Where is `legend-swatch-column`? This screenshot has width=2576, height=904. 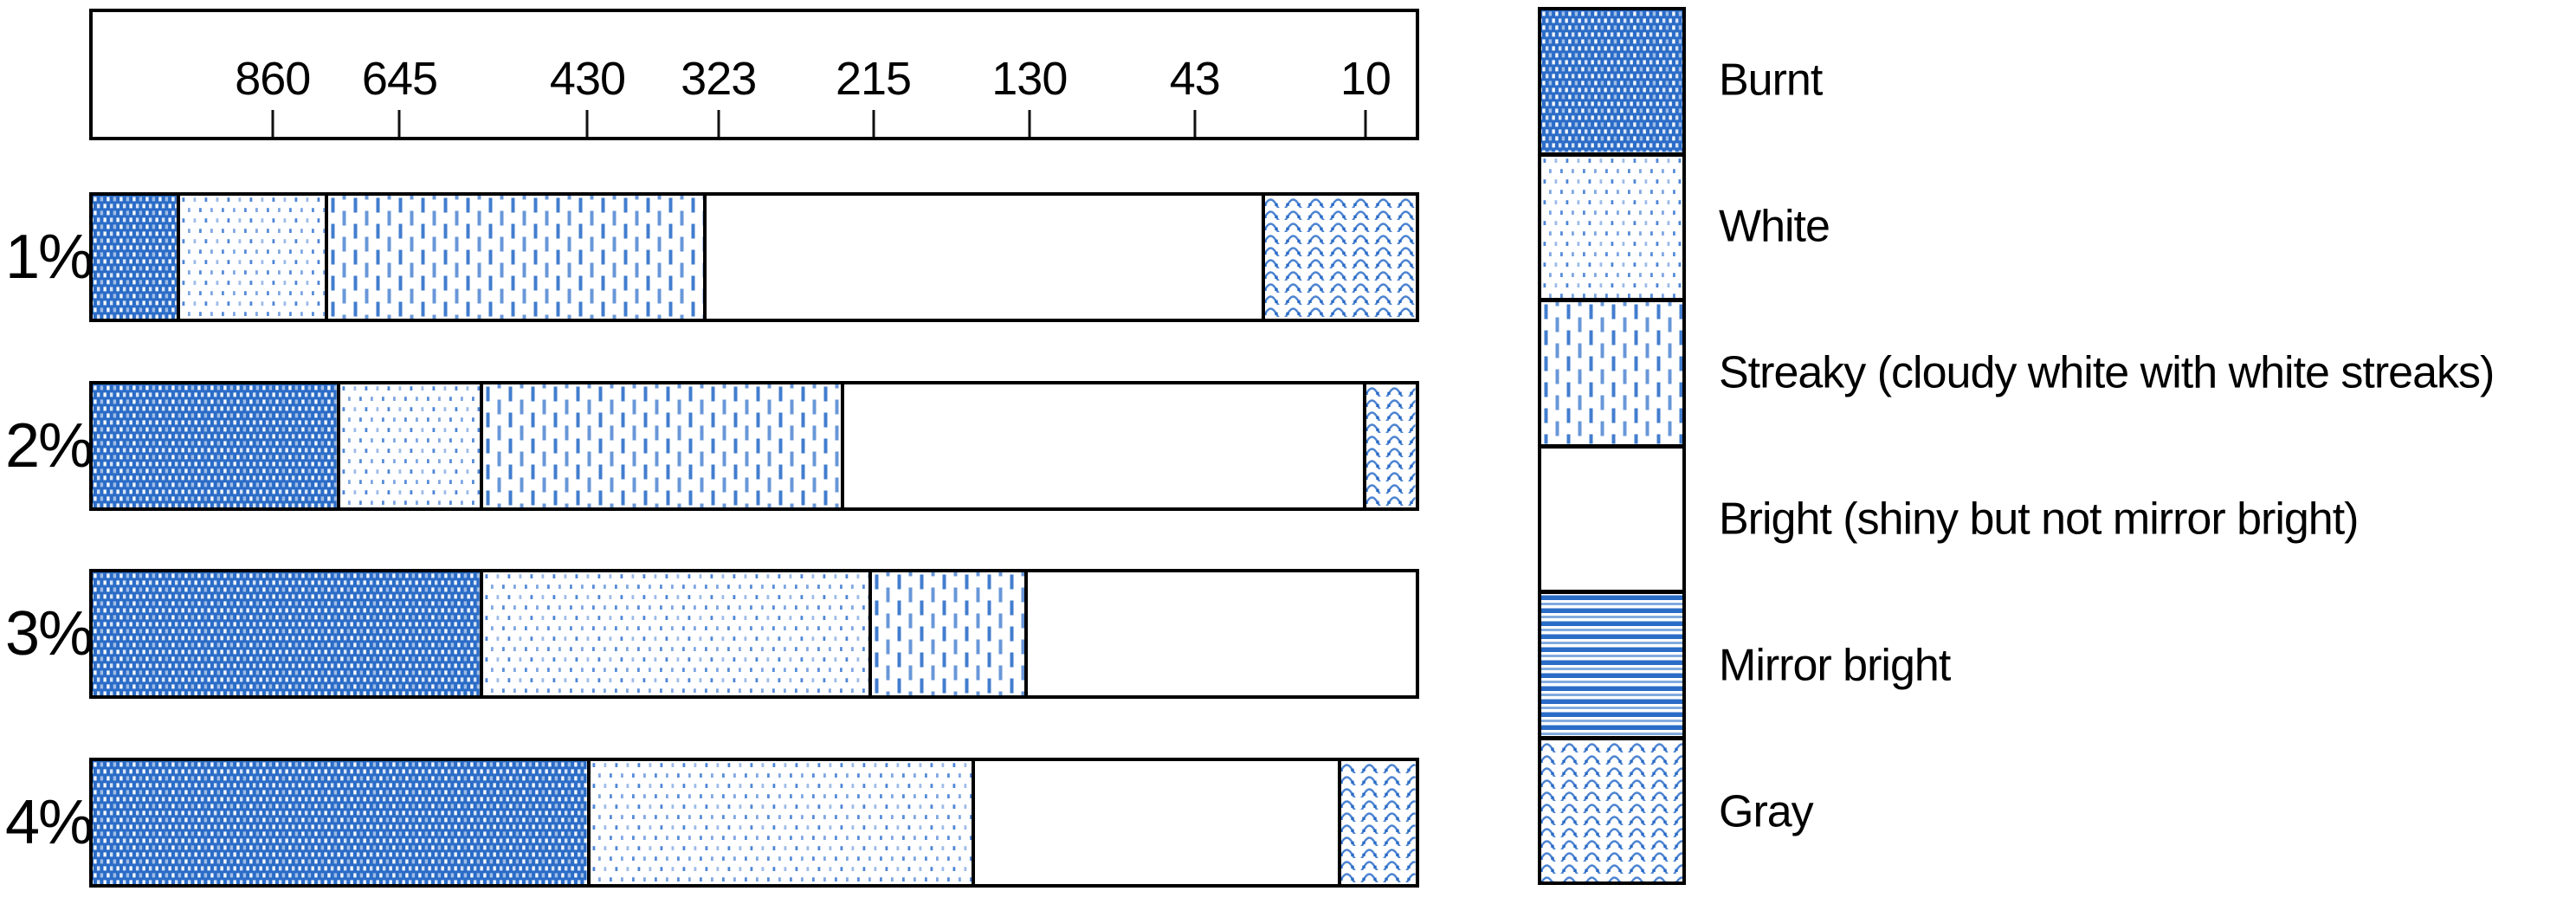
legend-swatch-column is located at coordinates (1612, 446).